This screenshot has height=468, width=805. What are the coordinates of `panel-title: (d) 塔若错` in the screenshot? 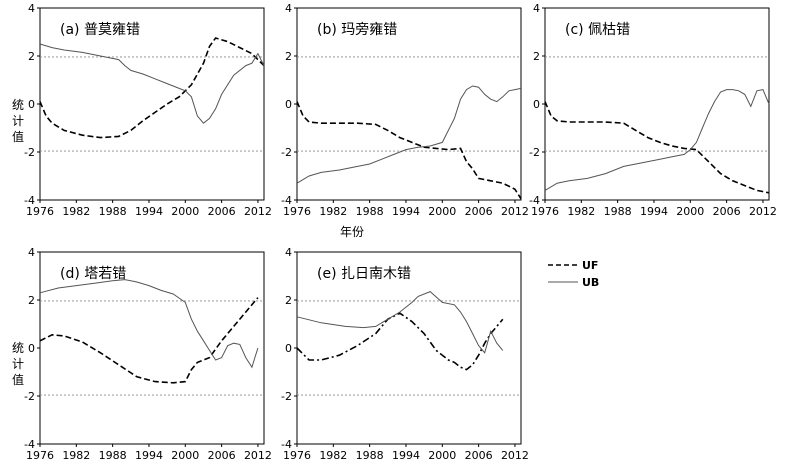 It's located at (93, 274).